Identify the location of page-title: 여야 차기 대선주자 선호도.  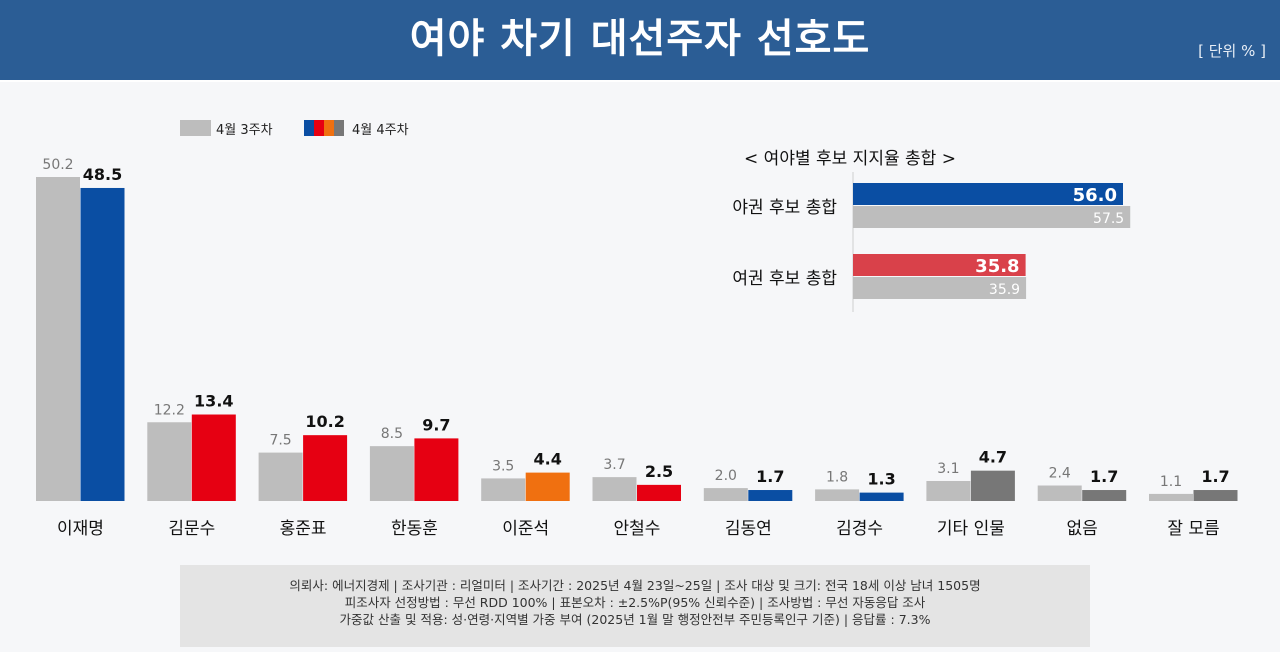
(640, 39).